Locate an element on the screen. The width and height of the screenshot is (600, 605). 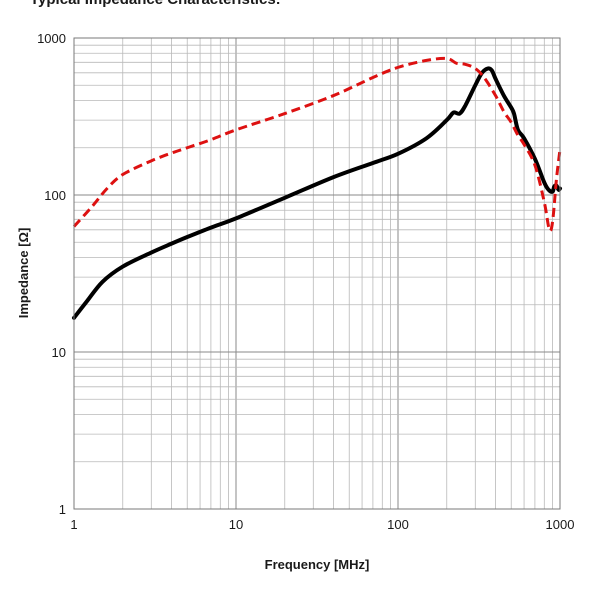
y-axis-label: Impedance [Ω] is located at coordinates (23, 273).